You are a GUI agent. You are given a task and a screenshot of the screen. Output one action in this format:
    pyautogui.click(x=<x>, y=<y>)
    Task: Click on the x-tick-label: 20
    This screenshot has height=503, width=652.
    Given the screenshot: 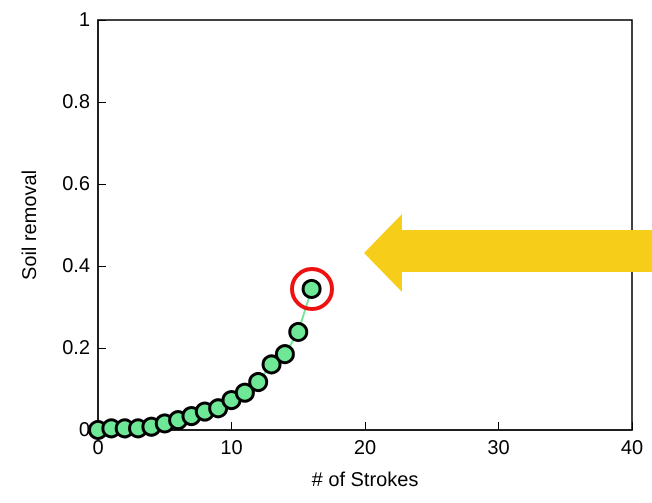 What is the action you would take?
    pyautogui.click(x=365, y=448)
    